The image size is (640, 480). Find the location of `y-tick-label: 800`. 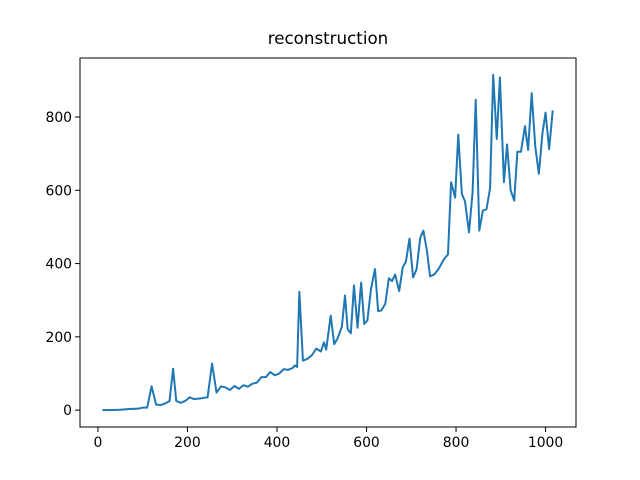

y-tick-label: 800 is located at coordinates (58, 118).